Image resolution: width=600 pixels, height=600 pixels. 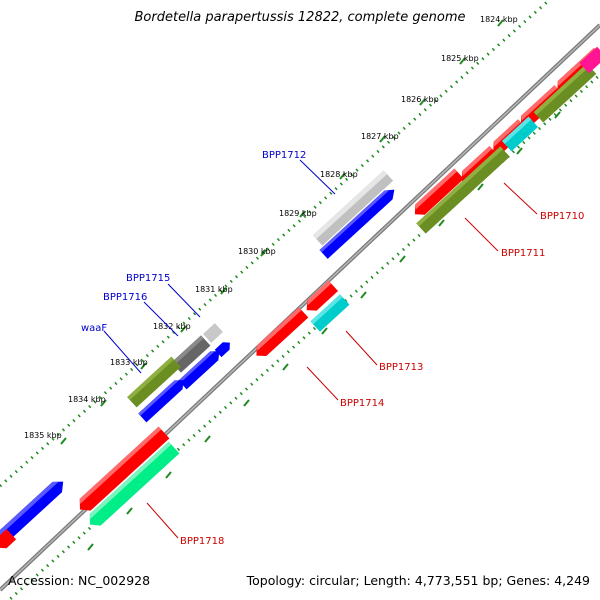 I want to click on tick-label-1828: 1828 kbp, so click(x=339, y=174).